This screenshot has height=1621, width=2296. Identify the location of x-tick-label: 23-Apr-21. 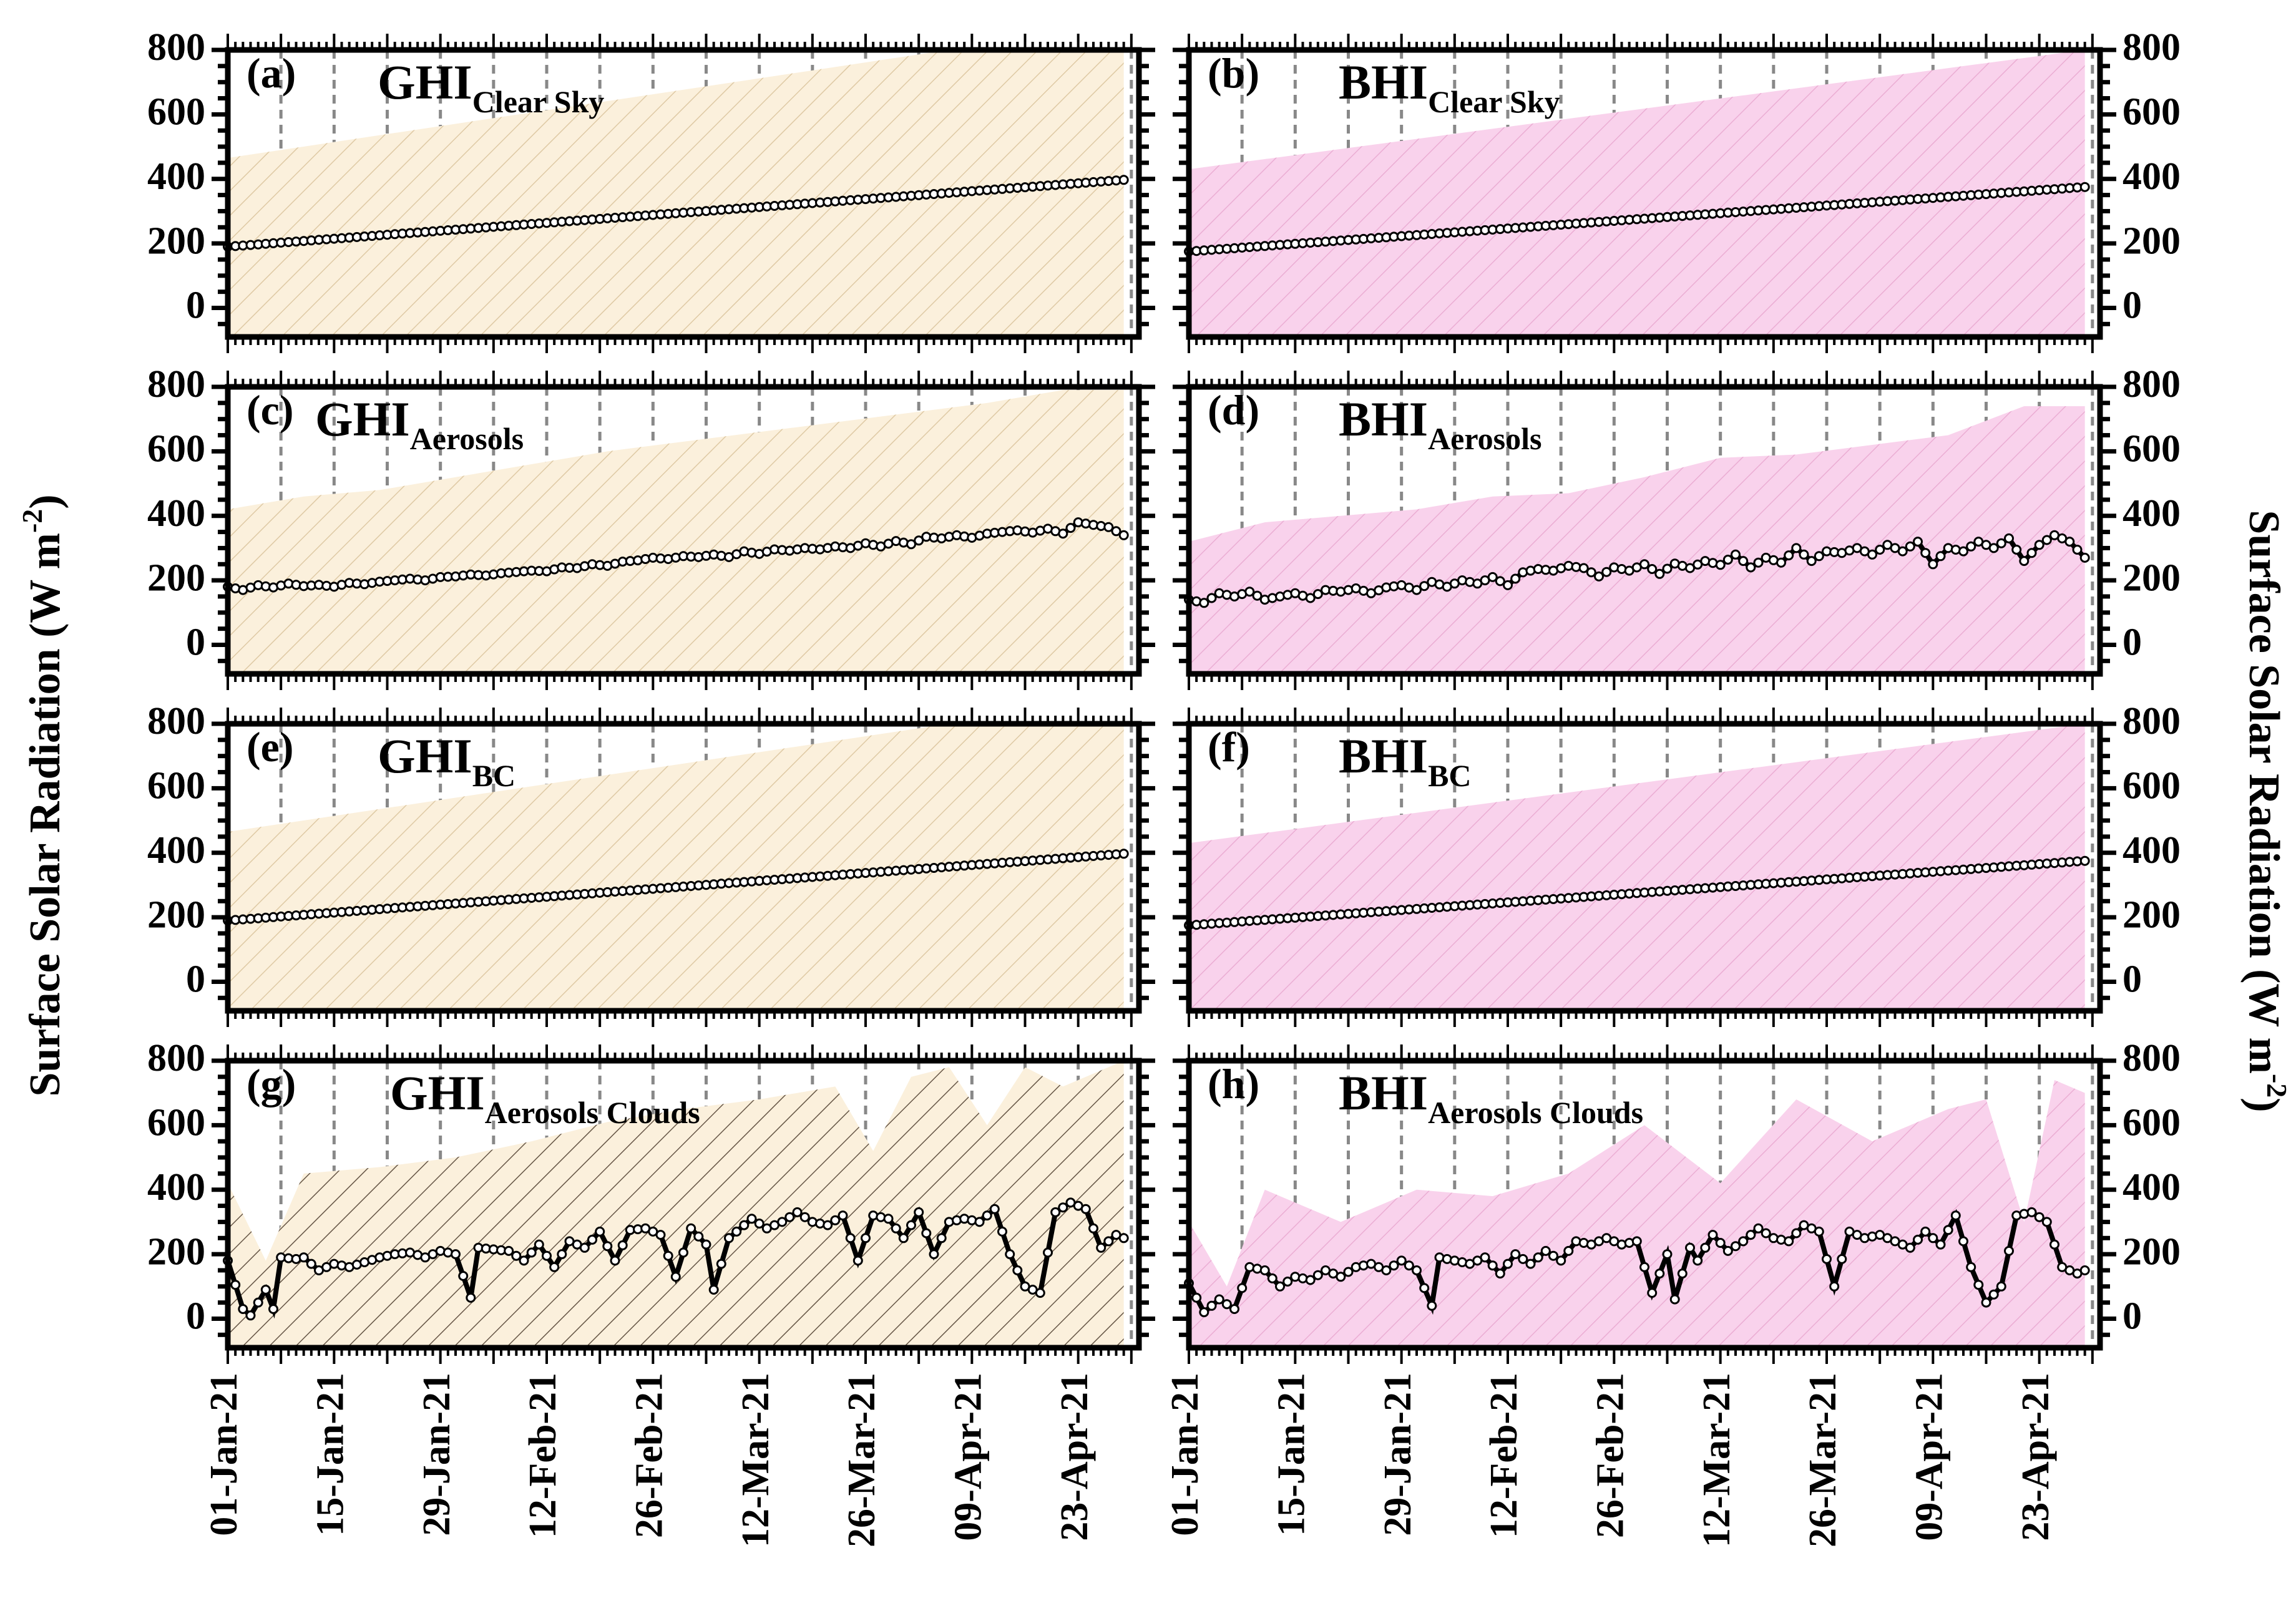
(1074, 1457).